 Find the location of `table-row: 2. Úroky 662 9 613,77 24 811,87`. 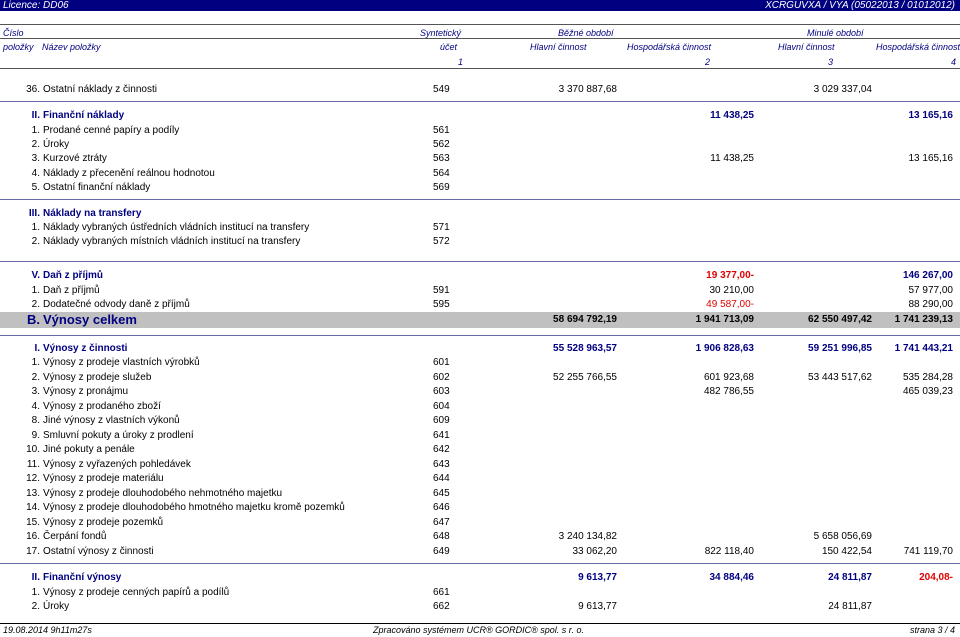

table-row: 2. Úroky 662 9 613,77 24 811,87 is located at coordinates (480, 607).